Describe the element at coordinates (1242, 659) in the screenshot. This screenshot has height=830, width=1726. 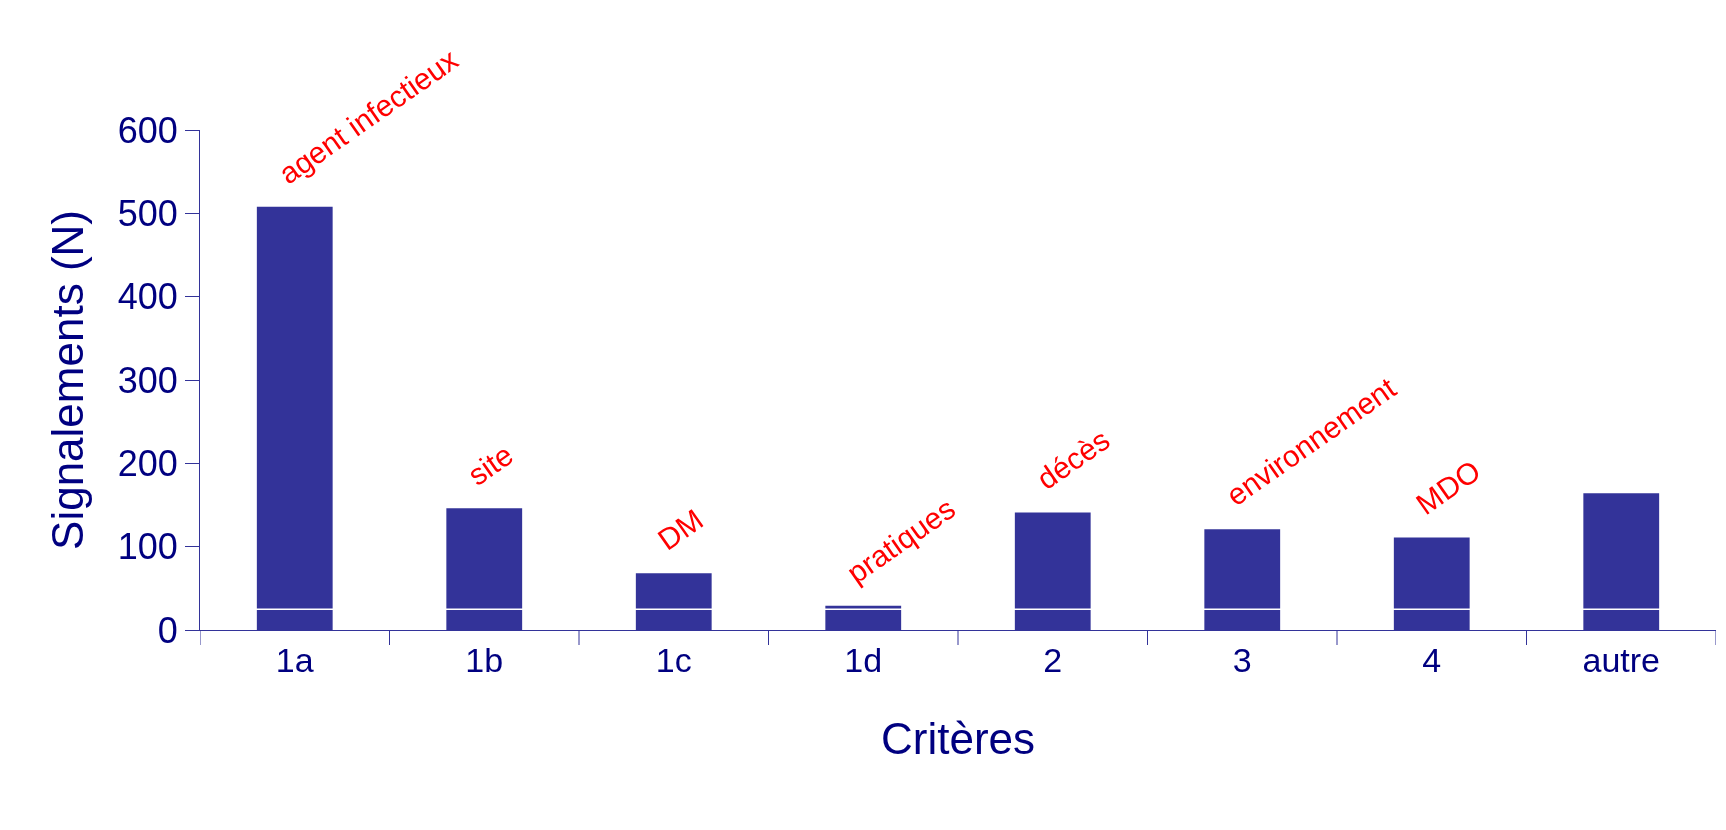
I see `x-tick-label: 3` at that location.